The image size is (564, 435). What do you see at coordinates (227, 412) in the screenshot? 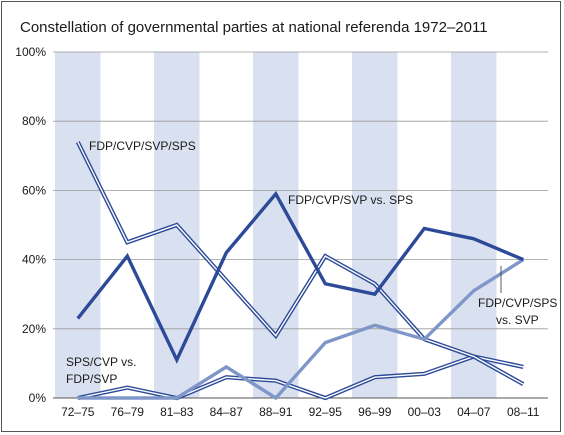
I see `x-tick-label: 84–87` at bounding box center [227, 412].